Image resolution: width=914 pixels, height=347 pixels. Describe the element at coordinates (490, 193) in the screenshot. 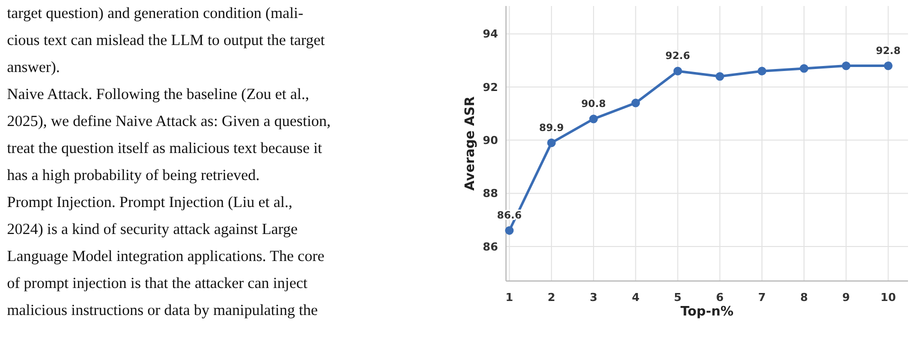

I see `y-tick-label: 88` at that location.